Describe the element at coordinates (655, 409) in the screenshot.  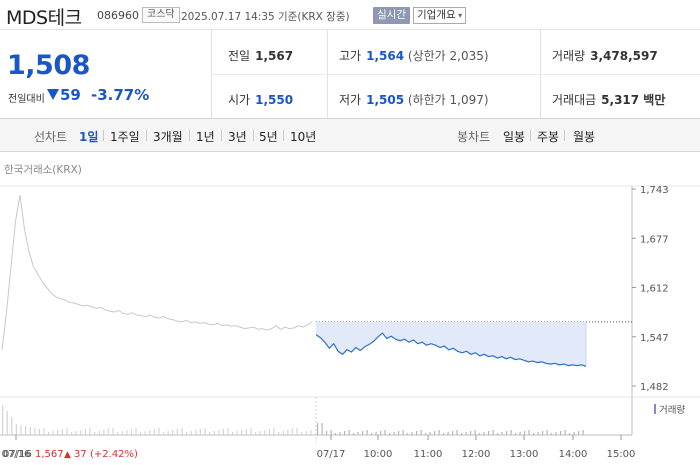
I see `volume-legend-swatch` at that location.